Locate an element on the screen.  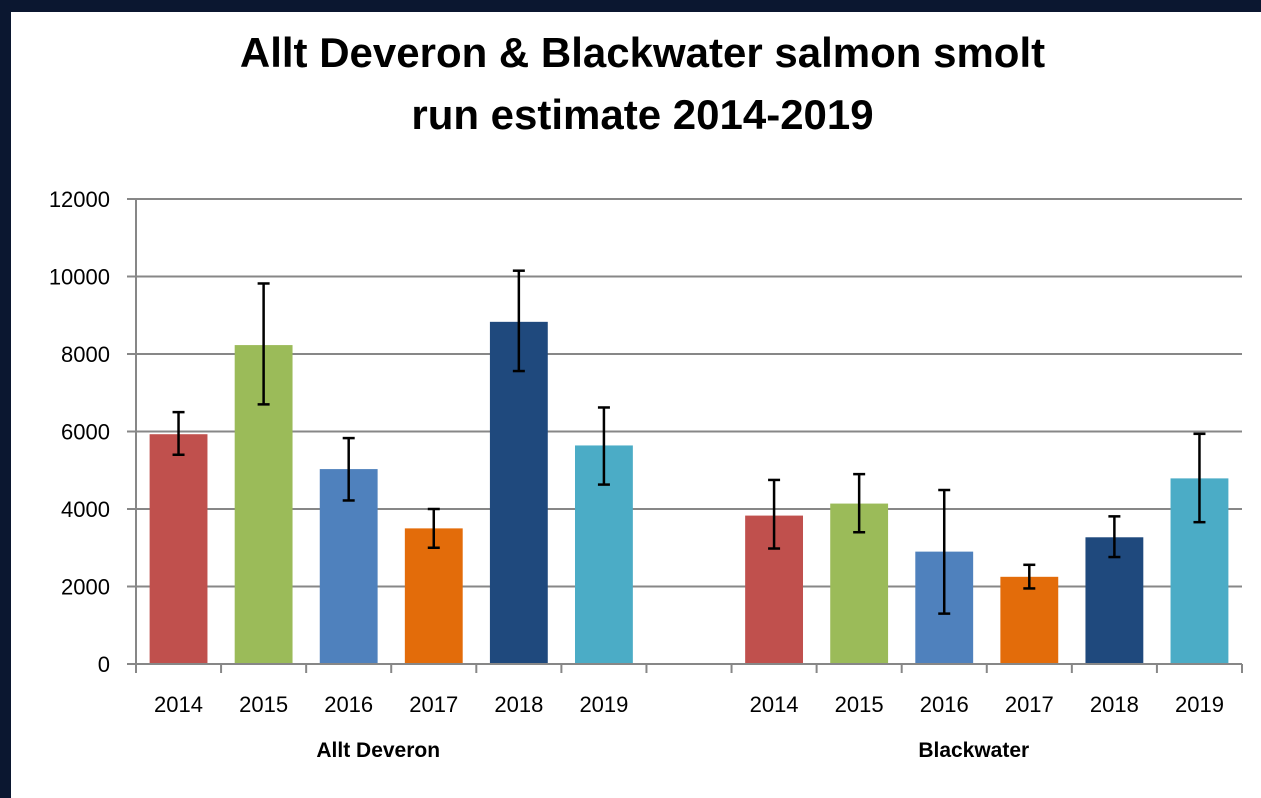
bar-allt-deveron-2017 is located at coordinates (433, 596).